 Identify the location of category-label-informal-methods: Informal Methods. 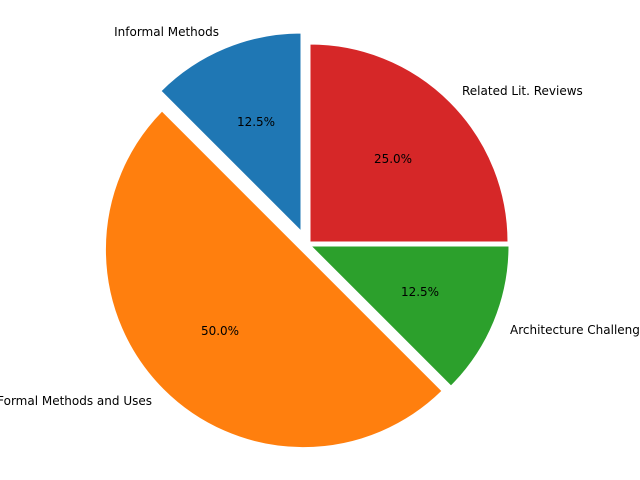
(166, 32).